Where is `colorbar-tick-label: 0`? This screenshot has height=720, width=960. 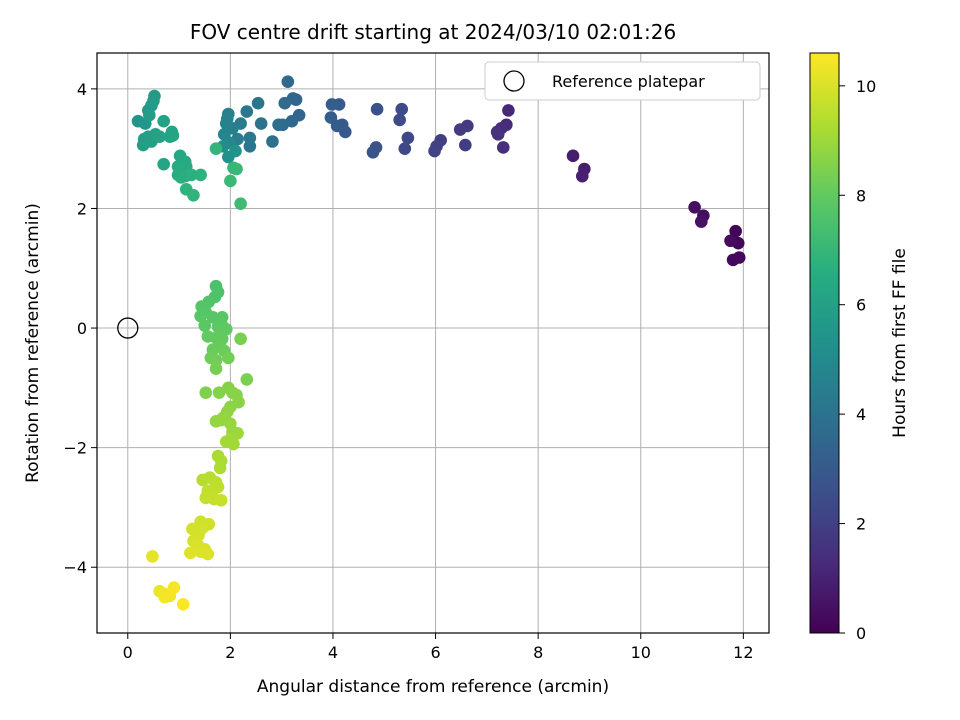
colorbar-tick-label: 0 is located at coordinates (861, 633).